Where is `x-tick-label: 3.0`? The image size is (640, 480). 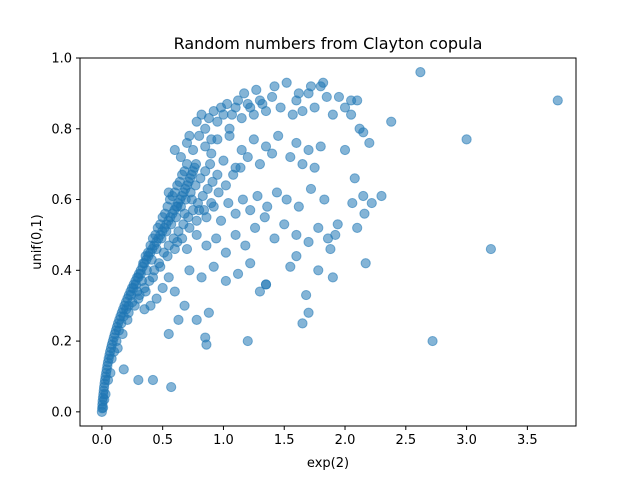
x-tick-label: 3.0 is located at coordinates (466, 440).